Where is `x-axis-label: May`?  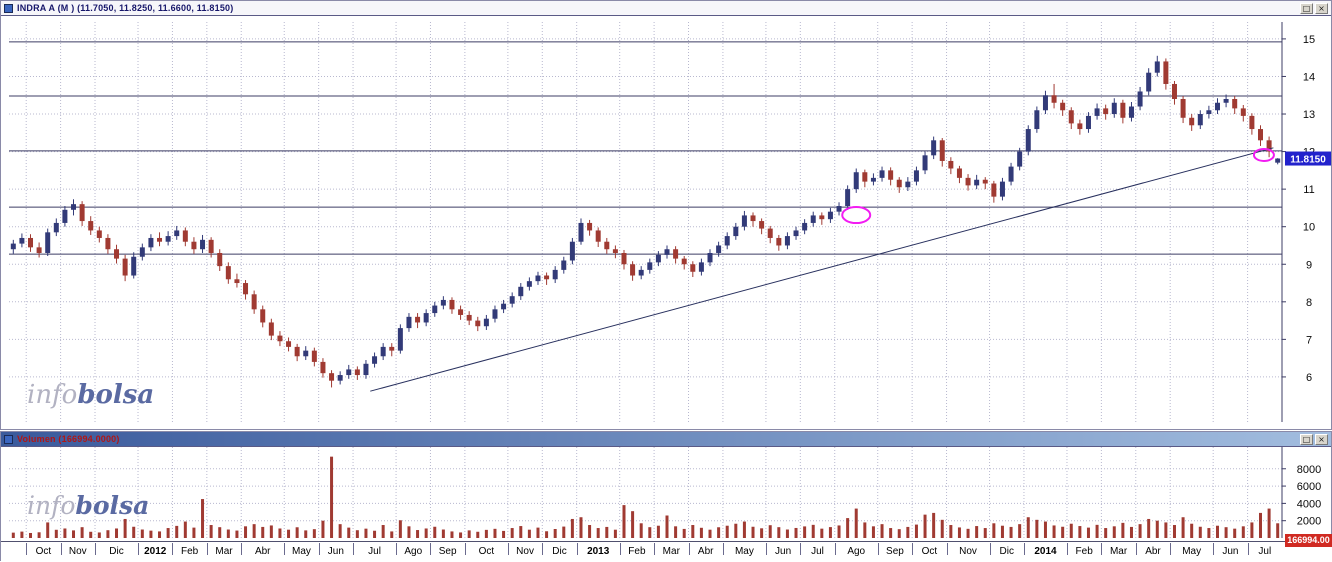 x-axis-label: May is located at coordinates (301, 551).